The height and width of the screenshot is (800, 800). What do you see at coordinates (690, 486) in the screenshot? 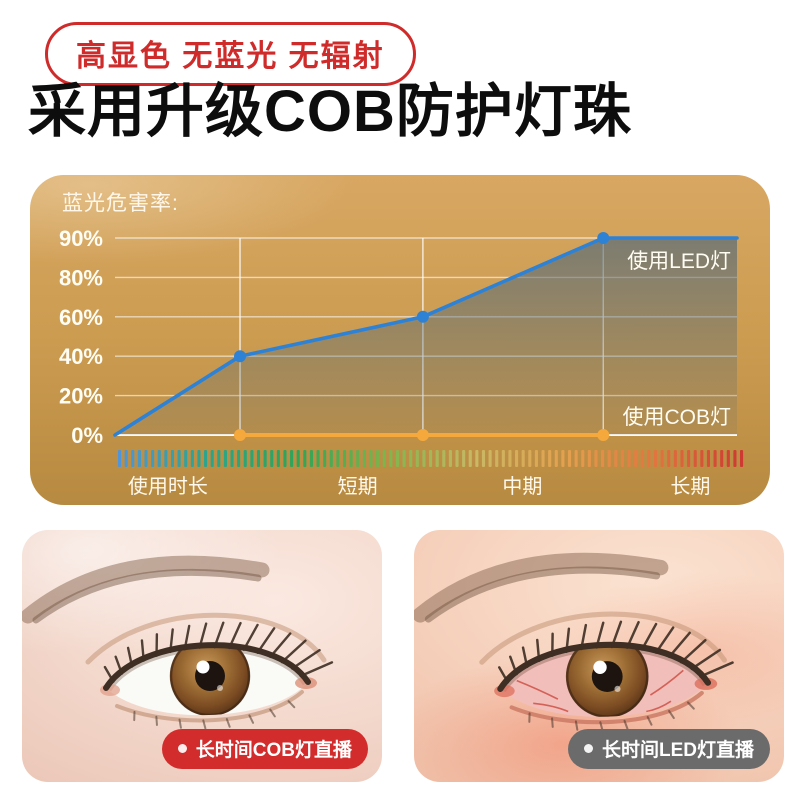
I see `x-axis-label: 长期` at bounding box center [690, 486].